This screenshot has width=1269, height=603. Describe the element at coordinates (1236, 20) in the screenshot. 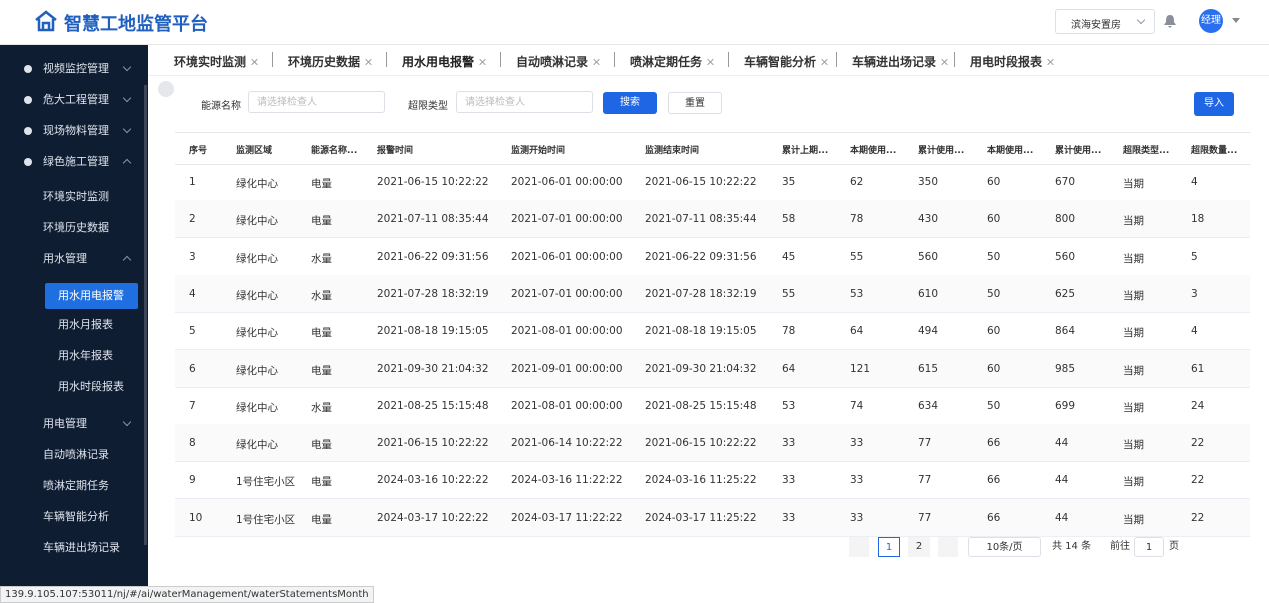

I see `user-caret` at that location.